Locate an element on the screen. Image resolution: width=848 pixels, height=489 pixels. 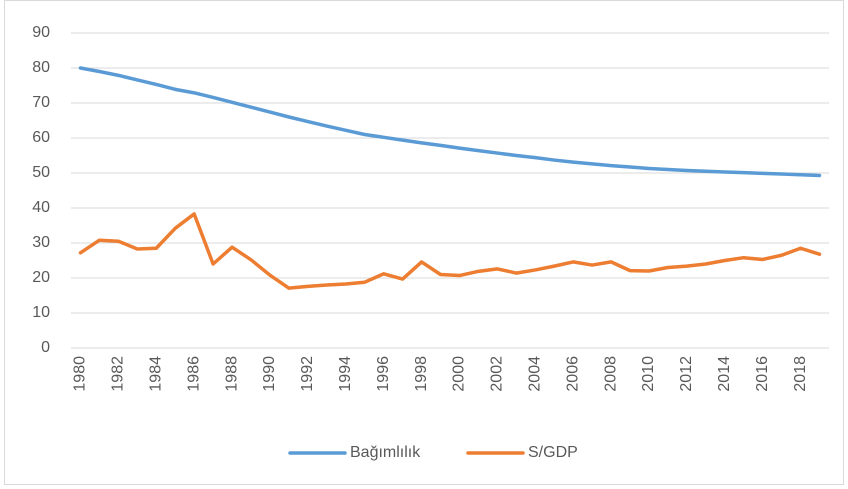
y-tick-label: 40 is located at coordinates (41, 207).